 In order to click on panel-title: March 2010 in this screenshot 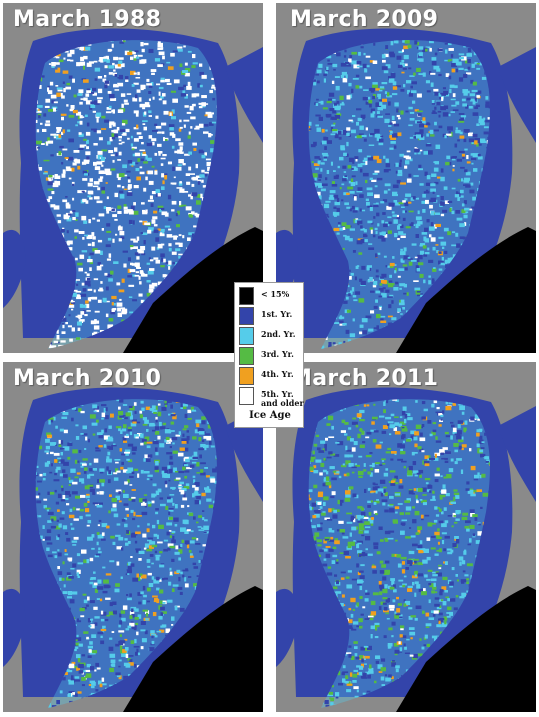, I will do `click(87, 378)`.